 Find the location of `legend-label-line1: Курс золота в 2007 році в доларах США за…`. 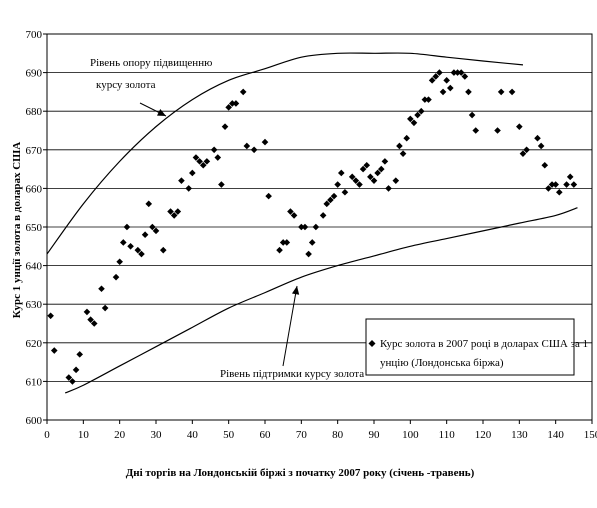

legend-label-line1: Курс золота в 2007 році в доларах США за… is located at coordinates (484, 344).